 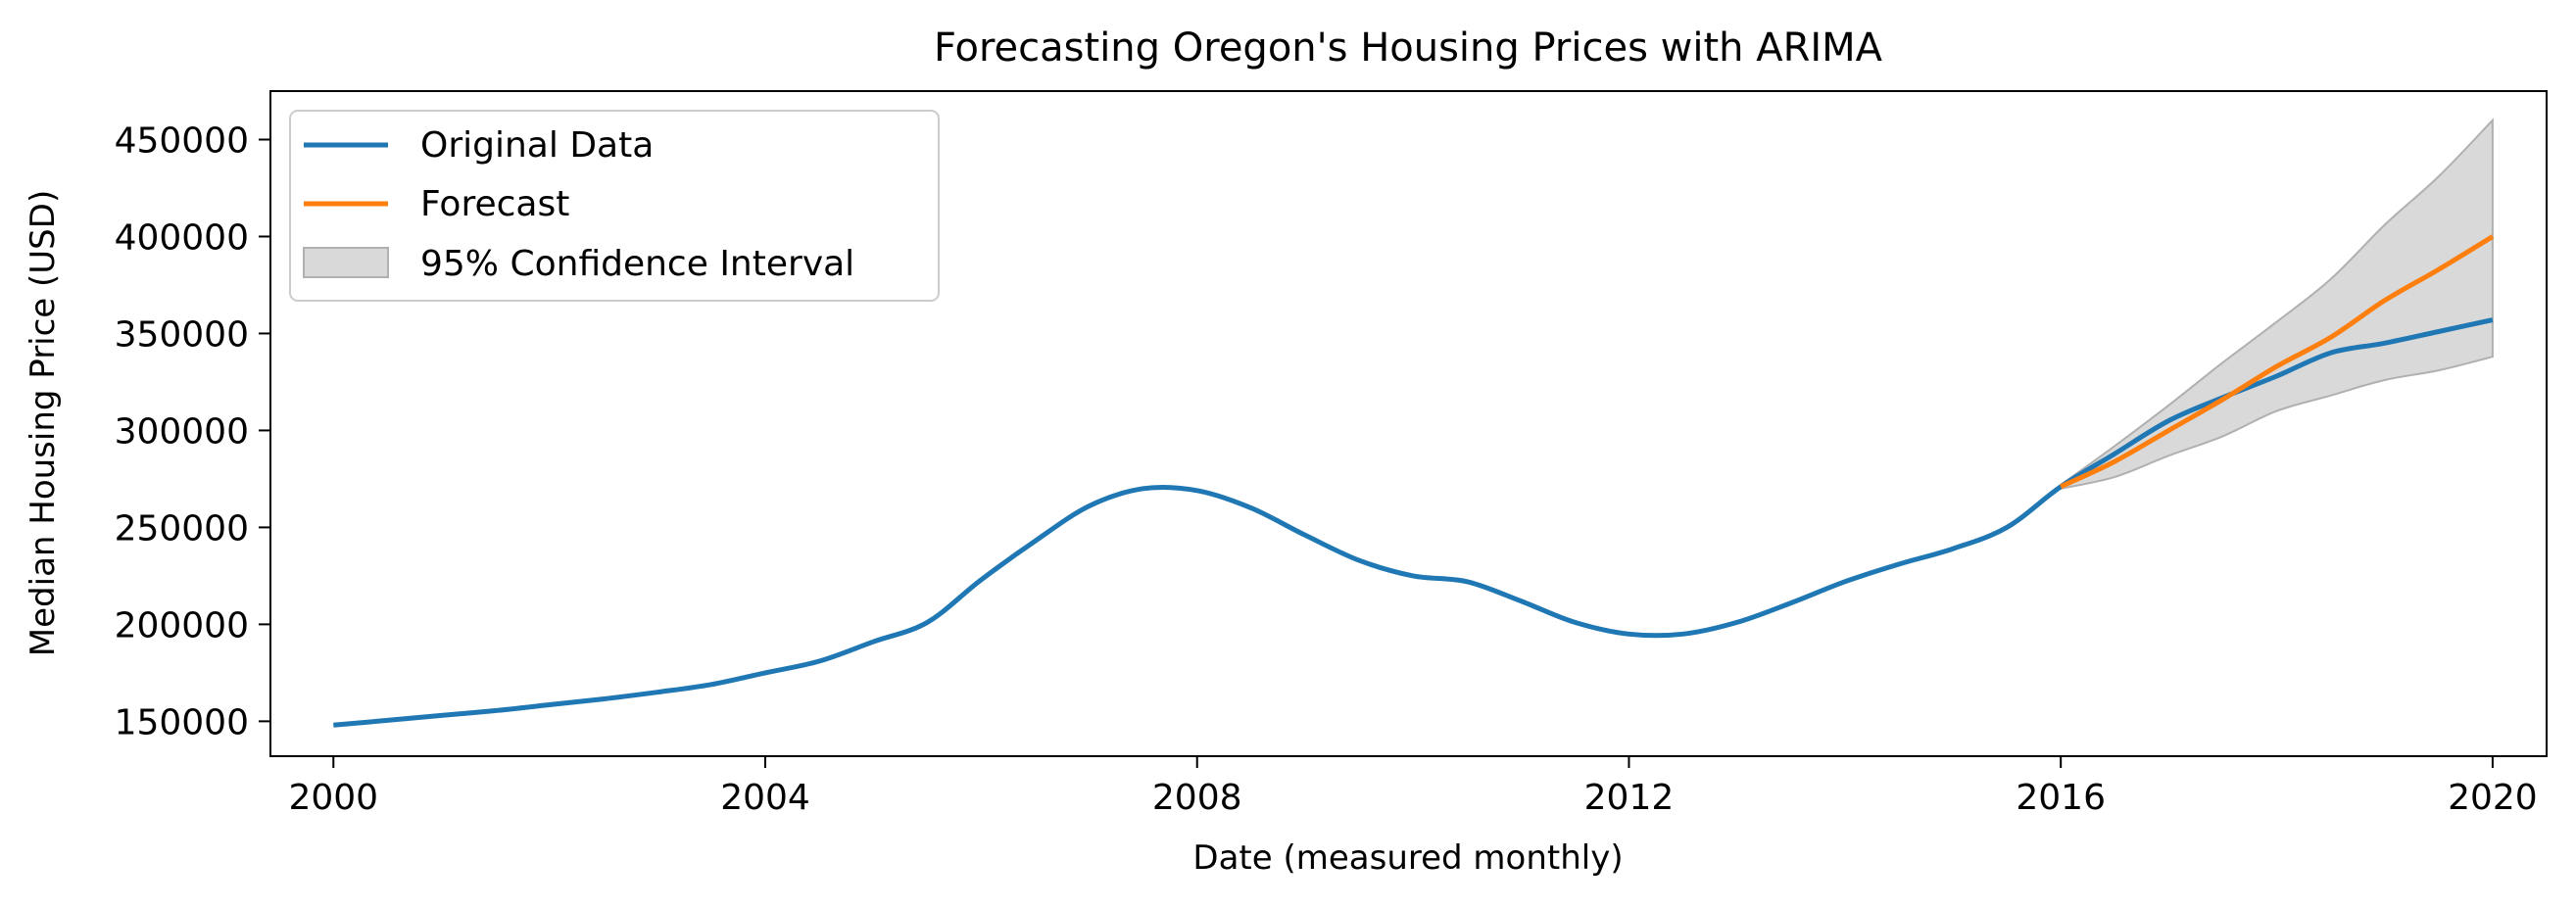 What do you see at coordinates (637, 264) in the screenshot?
I see `legend-label-confidence: 95% Confidence Interval` at bounding box center [637, 264].